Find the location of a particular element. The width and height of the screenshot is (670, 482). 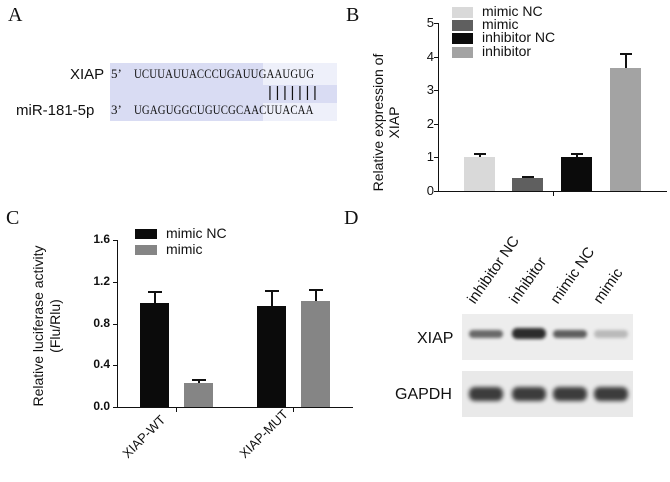

chart-c-xtick-label: XIAP-MUT is located at coordinates (263, 433).